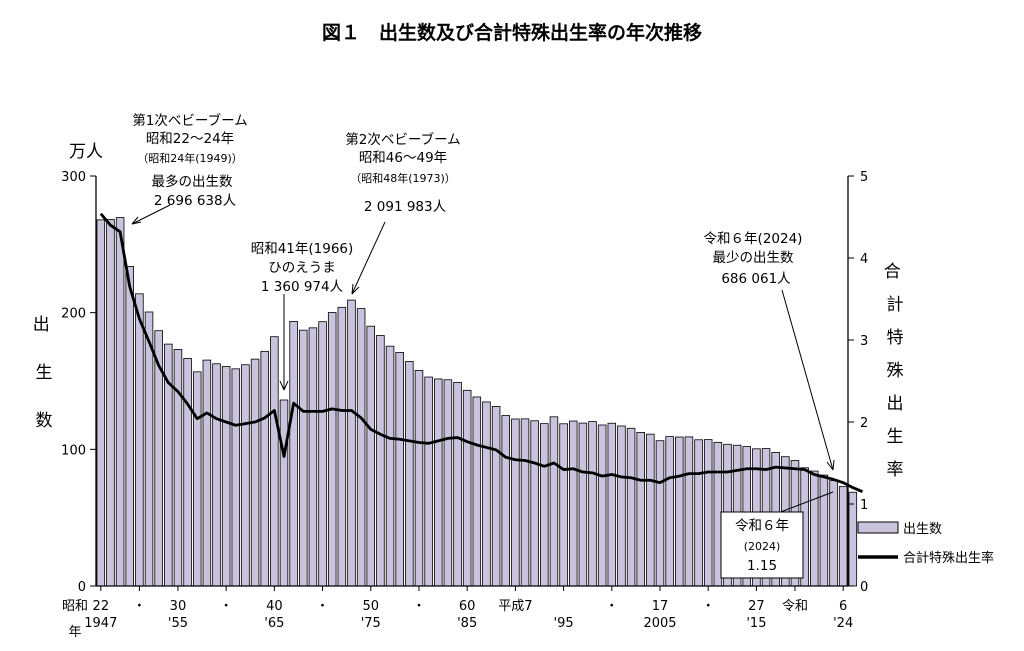 The width and height of the screenshot is (1024, 651). What do you see at coordinates (120, 402) in the screenshot?
I see `bar-1949` at bounding box center [120, 402].